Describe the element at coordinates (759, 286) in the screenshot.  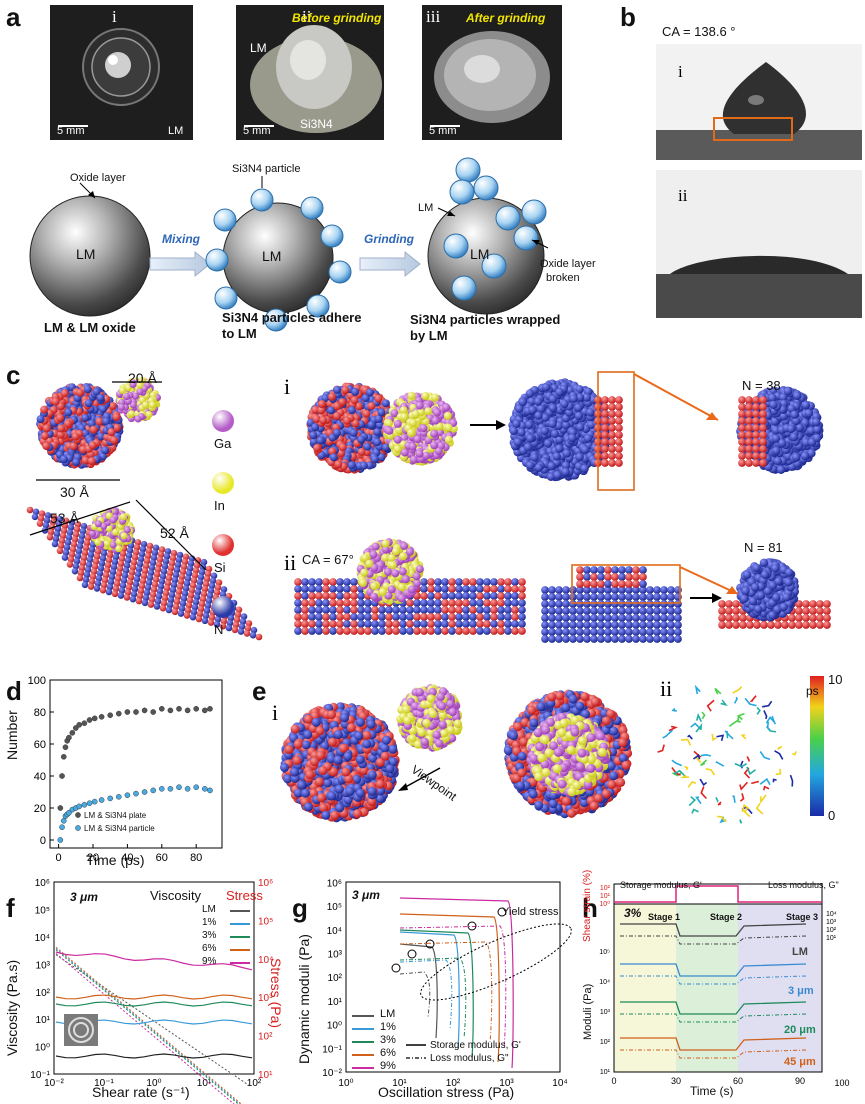
I see `droplet-image-ii` at that location.